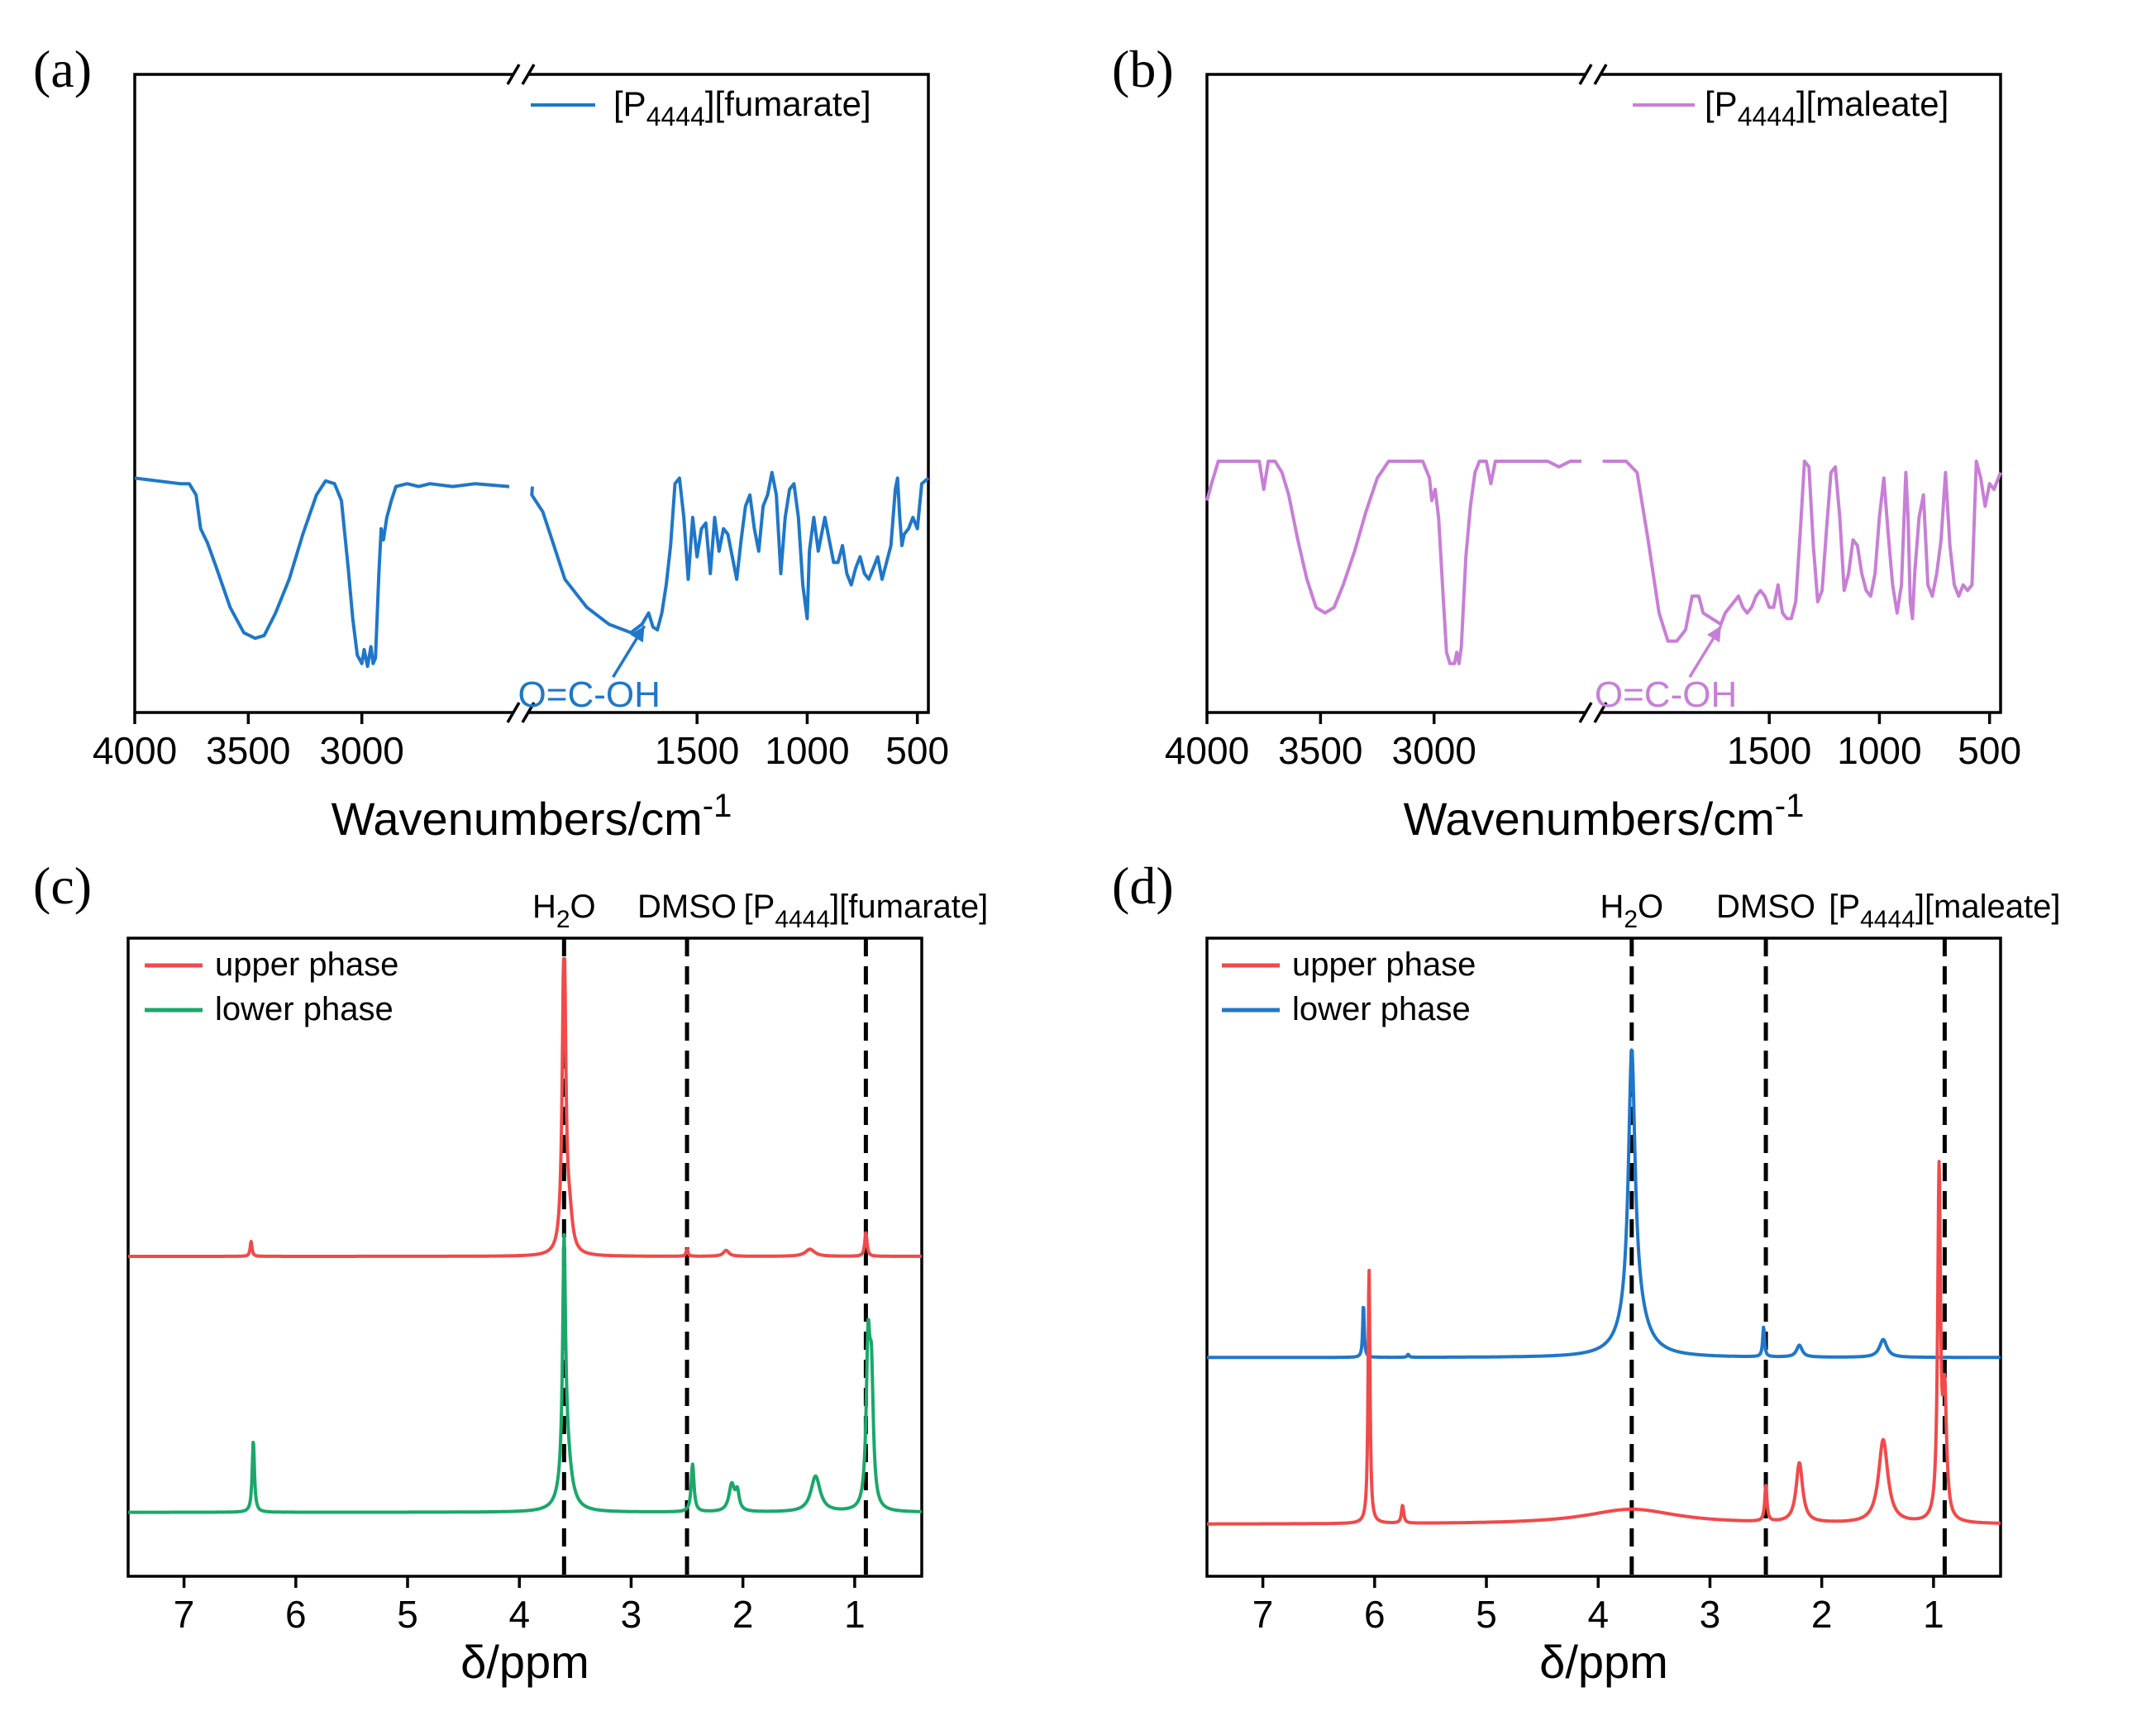 The width and height of the screenshot is (2156, 1711). I want to click on panel-d-series, so click(1603, 1287).